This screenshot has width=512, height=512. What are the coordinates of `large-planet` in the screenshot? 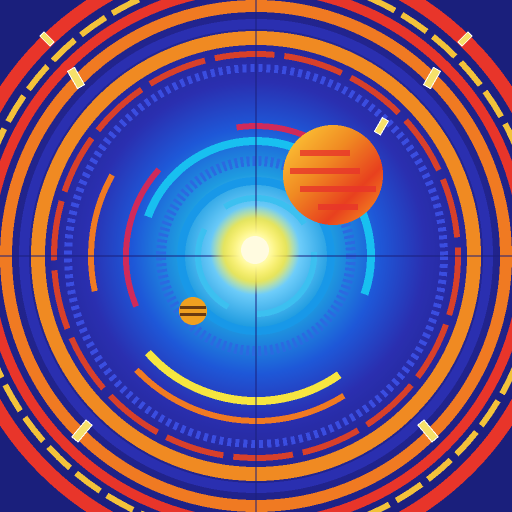 It's located at (333, 175).